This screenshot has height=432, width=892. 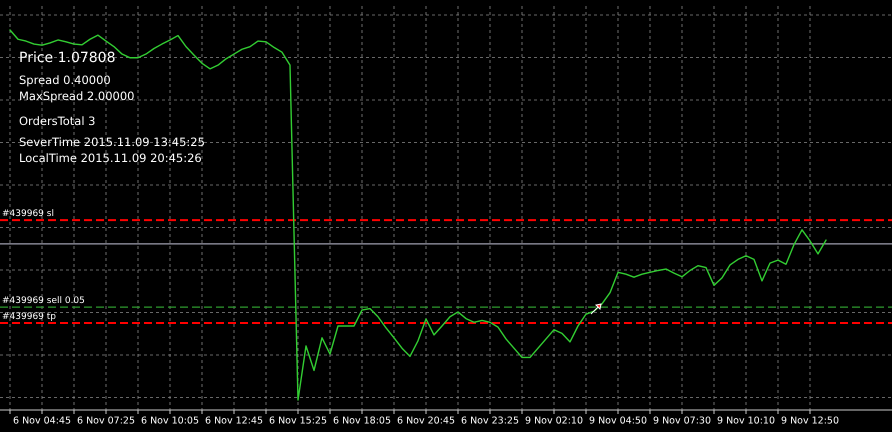 I want to click on x-tick-label: 9 Nov 04:50, so click(x=618, y=421).